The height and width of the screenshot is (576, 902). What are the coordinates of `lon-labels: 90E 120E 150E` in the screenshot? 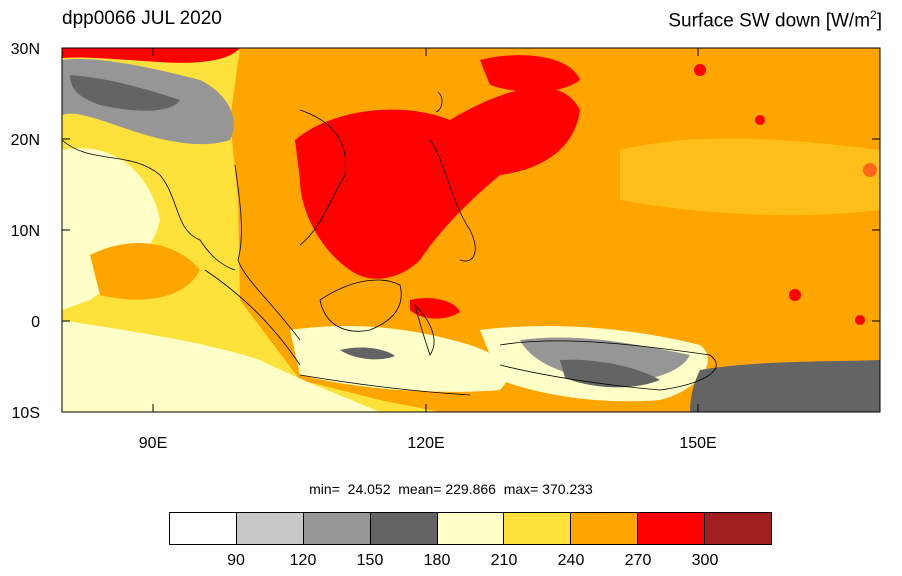 It's located at (428, 443).